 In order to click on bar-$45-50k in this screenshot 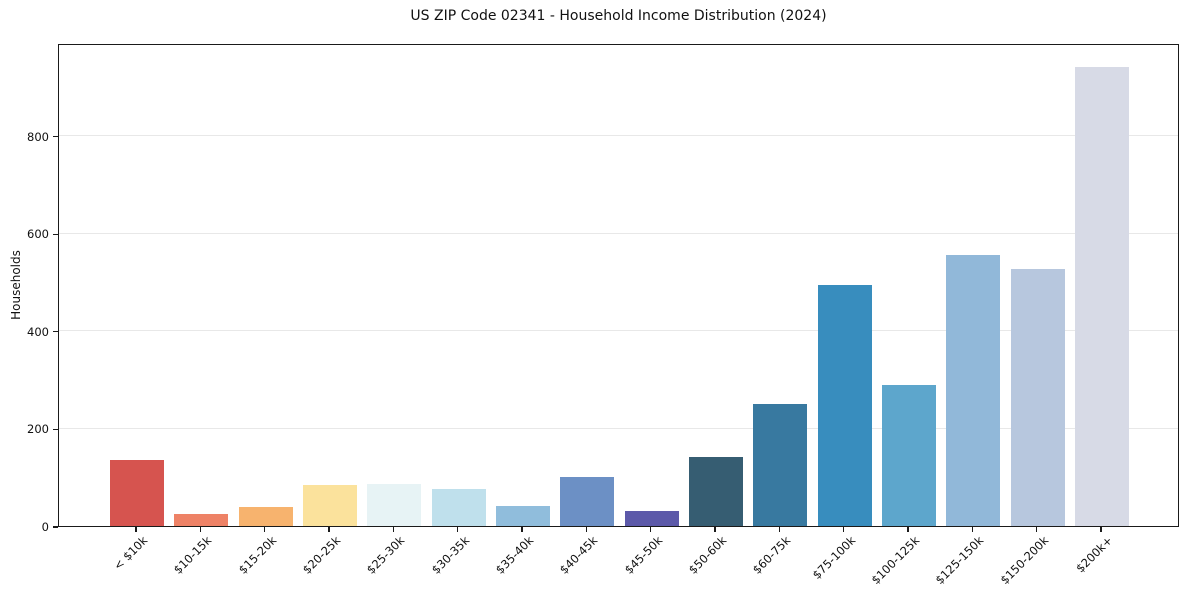, I will do `click(651, 518)`.